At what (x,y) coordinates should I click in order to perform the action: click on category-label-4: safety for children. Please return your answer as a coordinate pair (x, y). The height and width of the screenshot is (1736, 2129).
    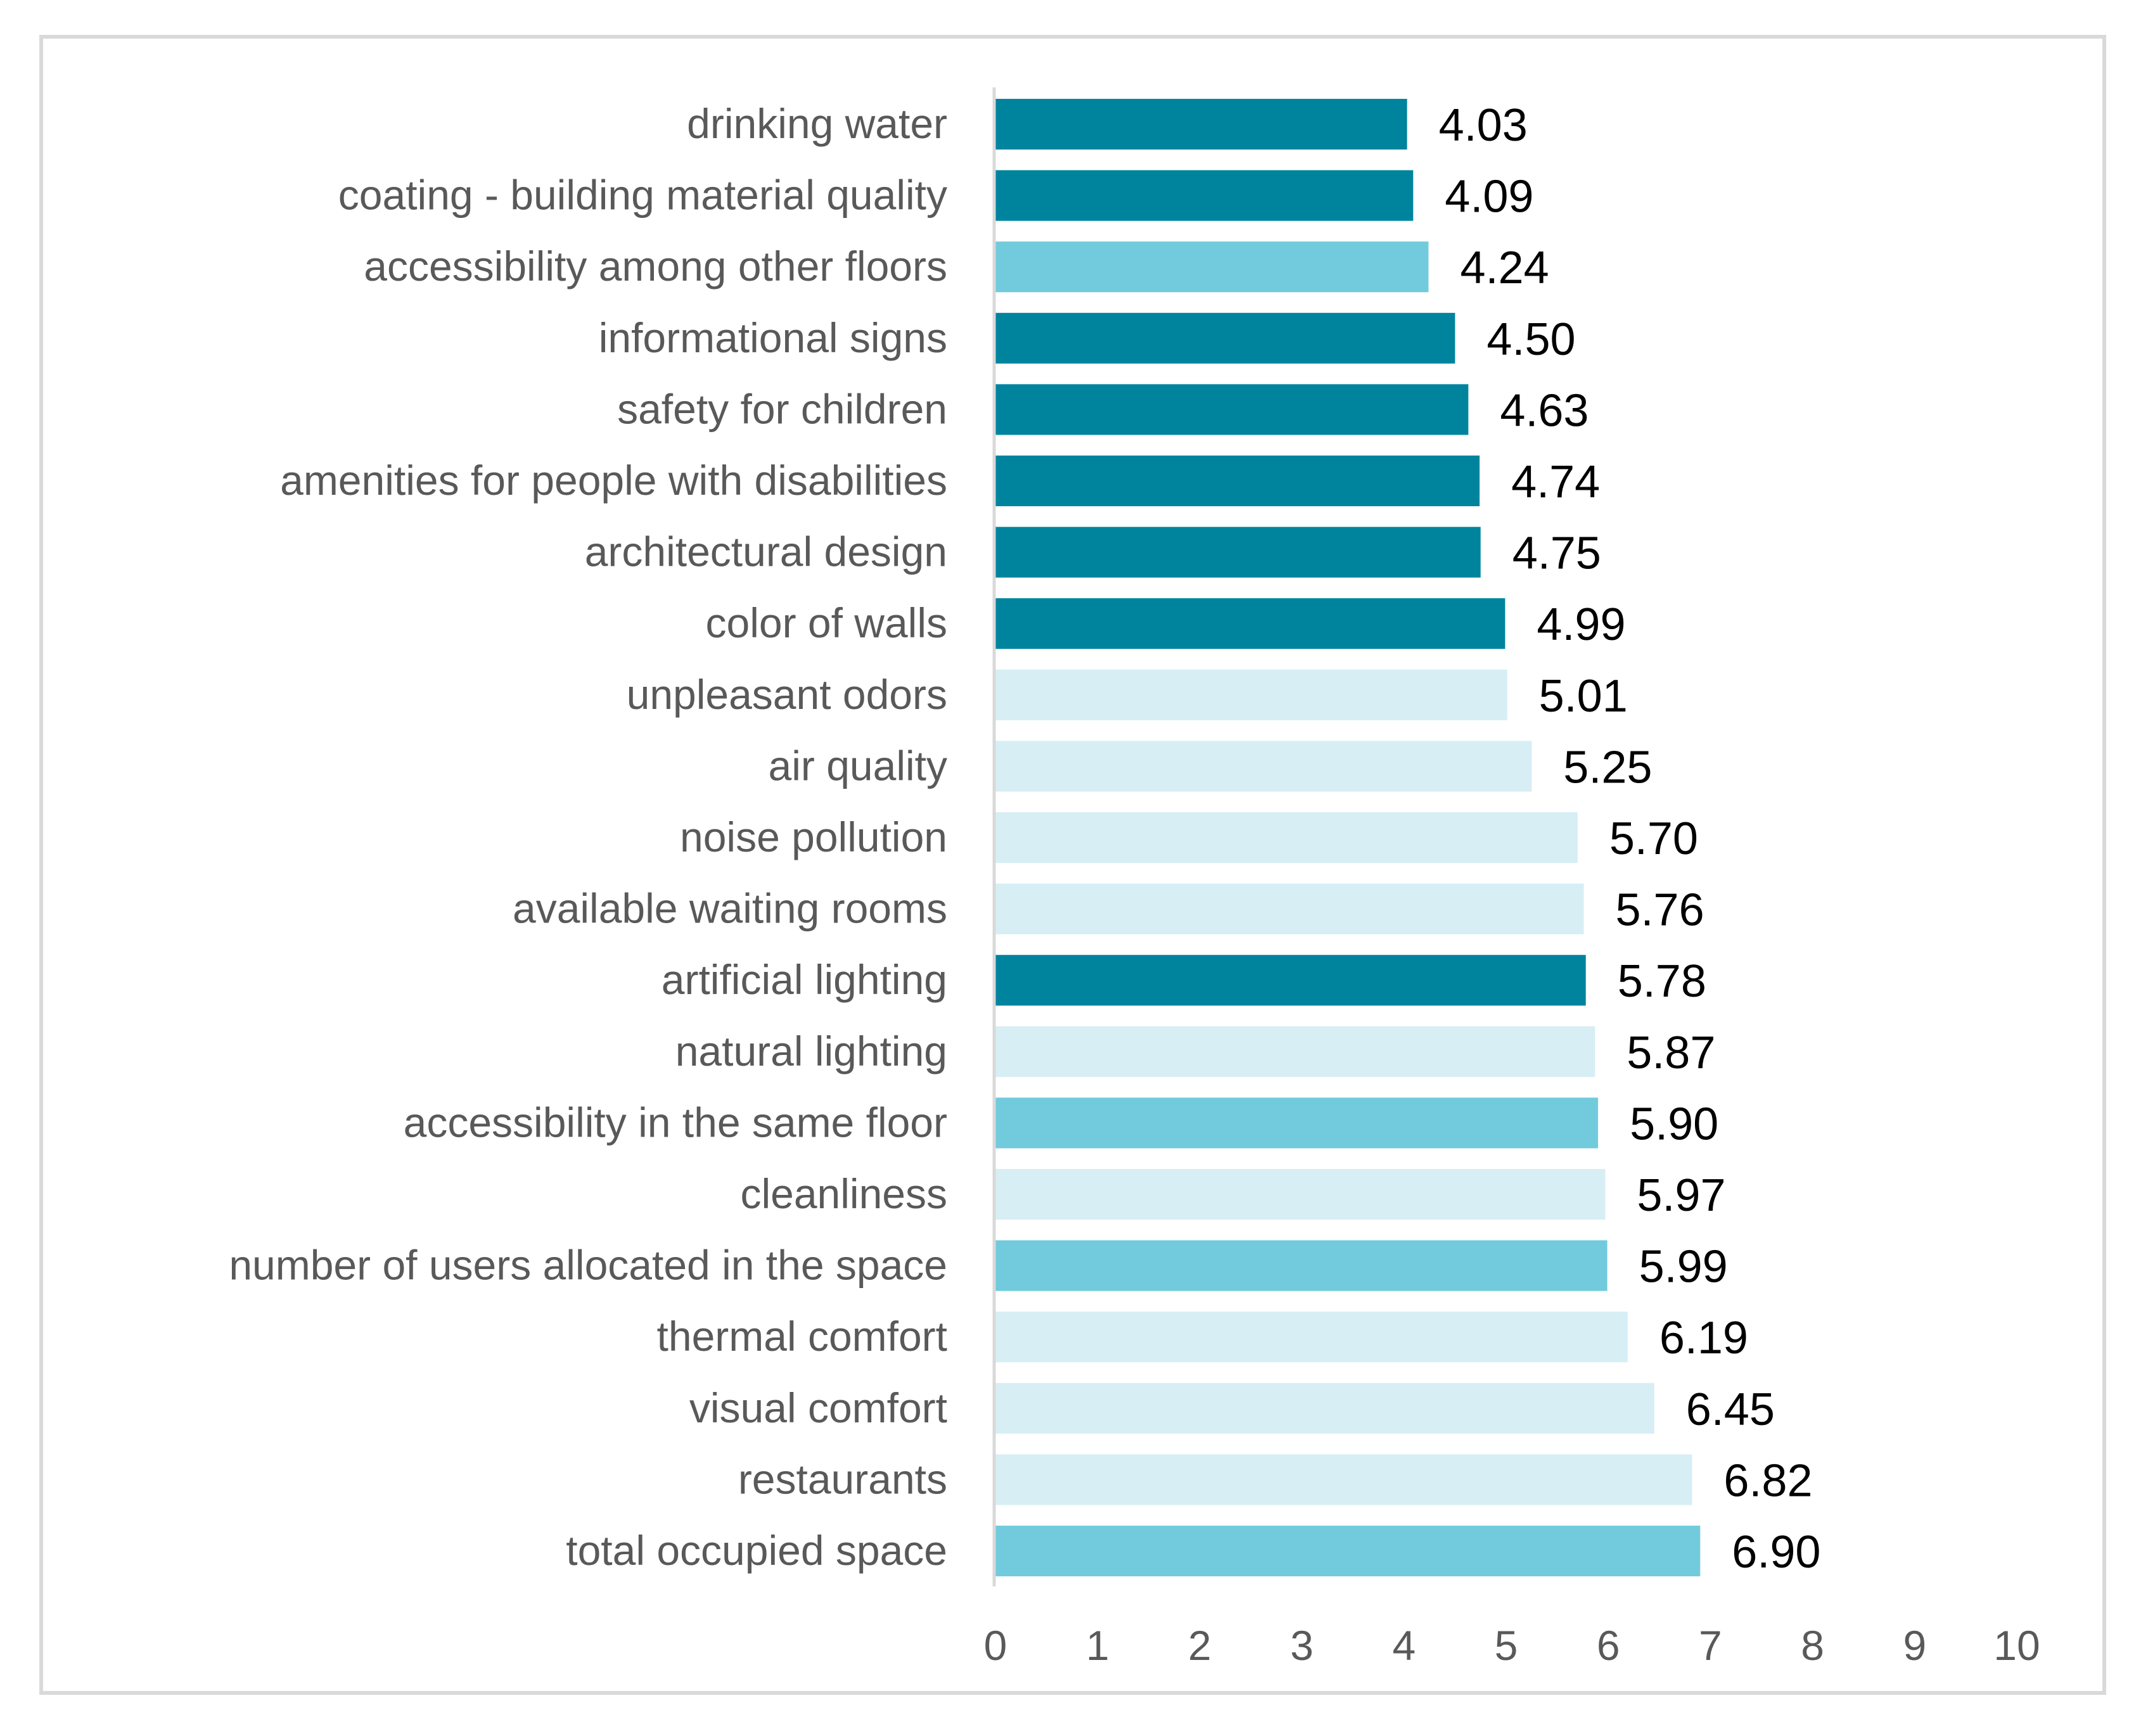
    Looking at the image, I should click on (782, 408).